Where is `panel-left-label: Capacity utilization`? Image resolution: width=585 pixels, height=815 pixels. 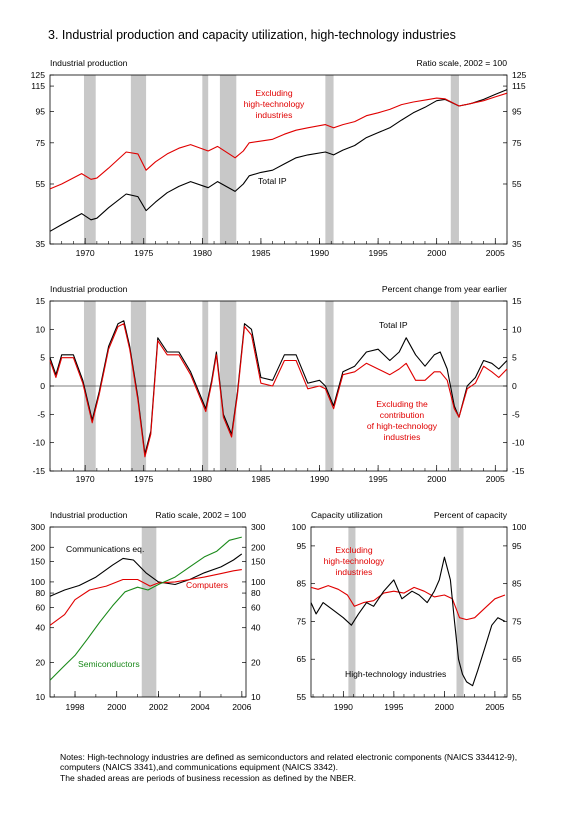
panel-left-label: Capacity utilization is located at coordinates (347, 515).